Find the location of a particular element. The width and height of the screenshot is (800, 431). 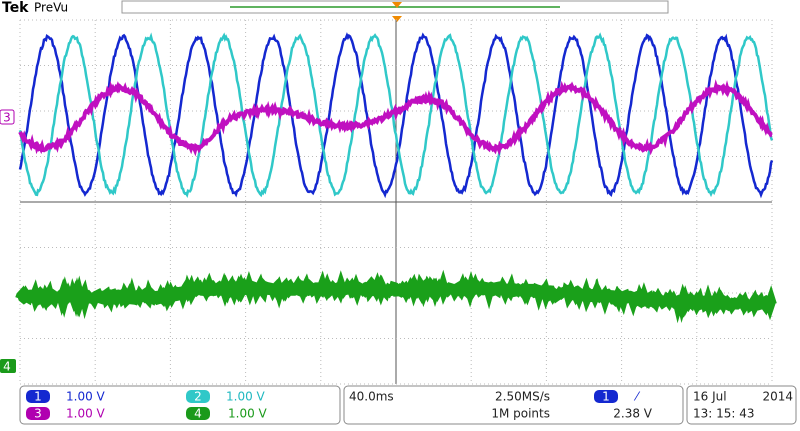

time-per-div: 40.0ms is located at coordinates (371, 397).